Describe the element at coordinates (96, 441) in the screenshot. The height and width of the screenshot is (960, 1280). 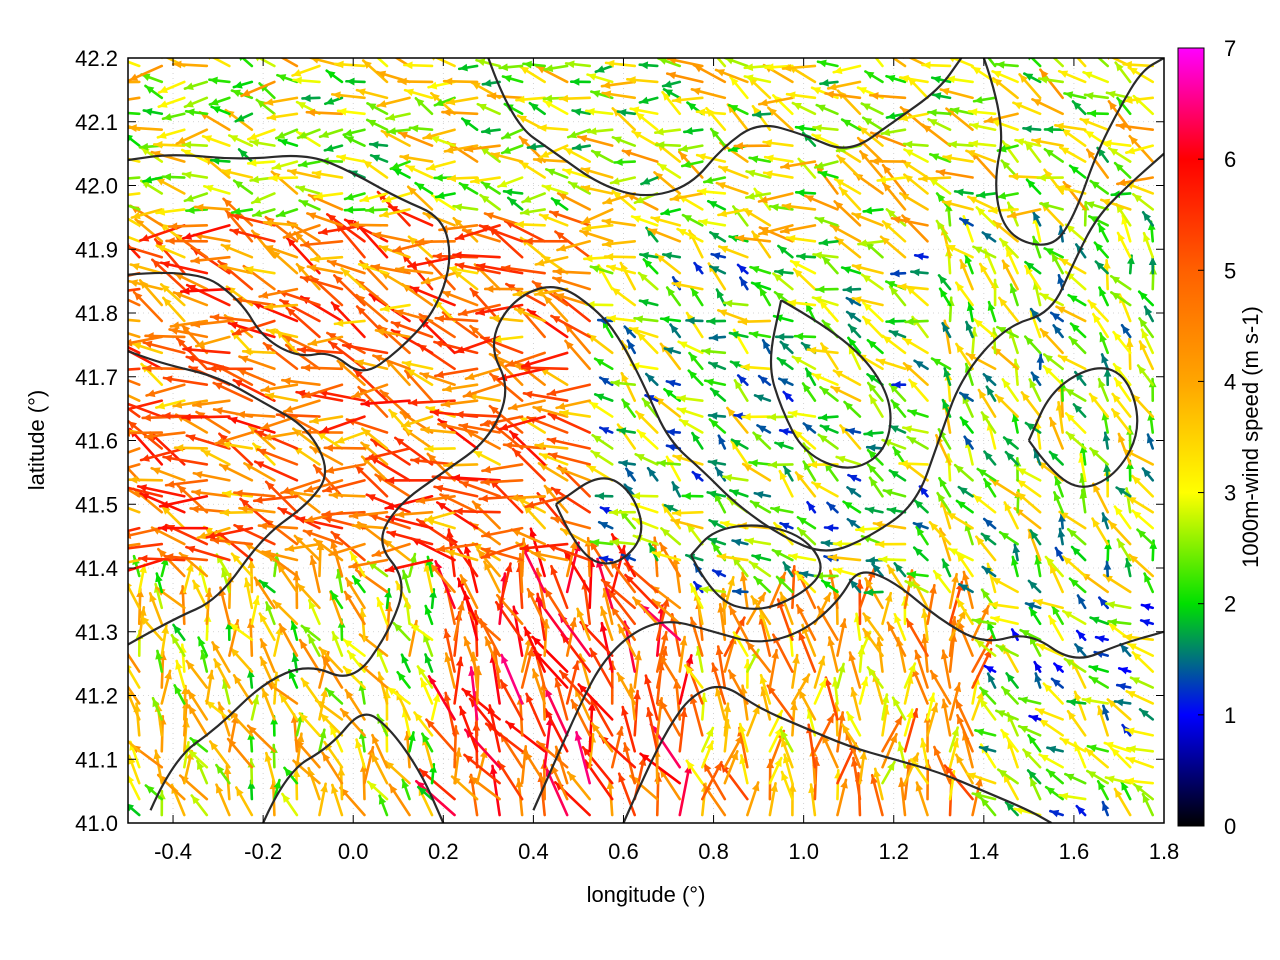
I see `y-tick-label: 41.6` at that location.